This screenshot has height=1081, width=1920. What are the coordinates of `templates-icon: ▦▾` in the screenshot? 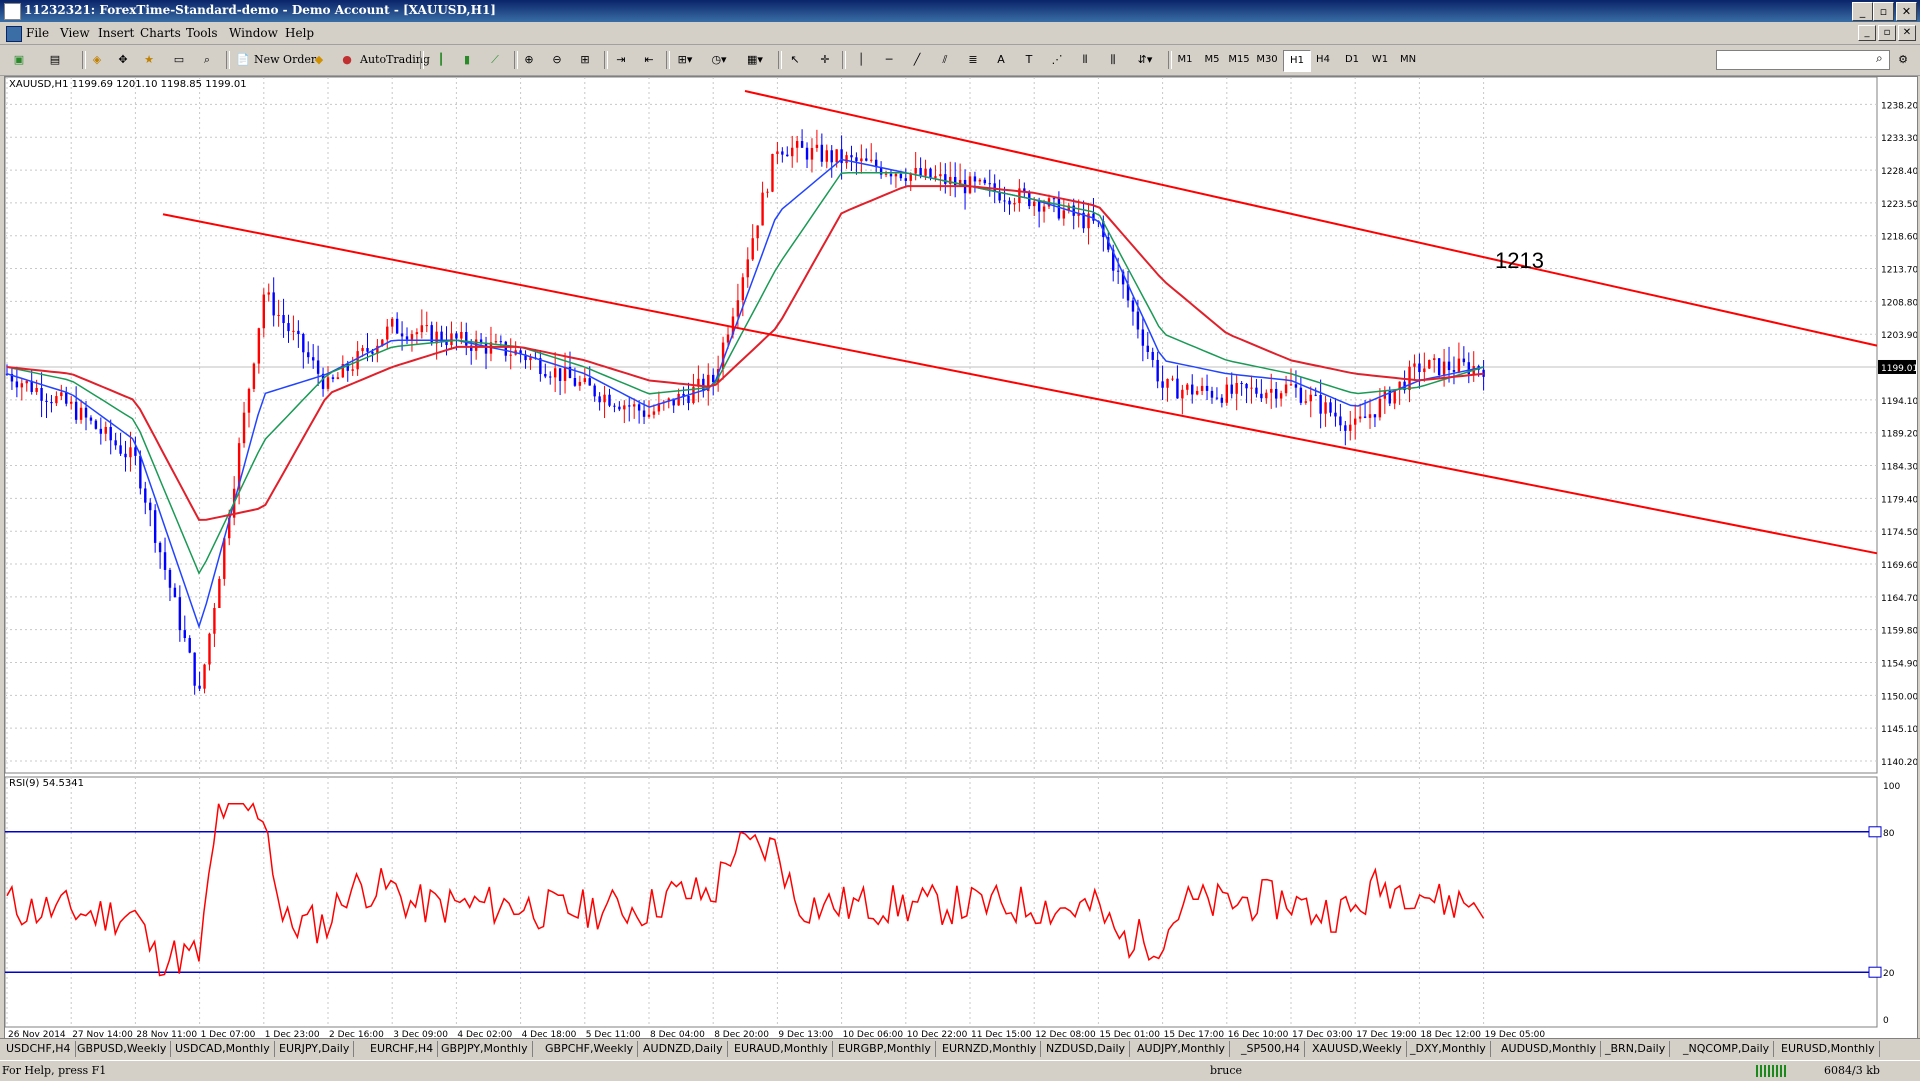 It's located at (755, 59).